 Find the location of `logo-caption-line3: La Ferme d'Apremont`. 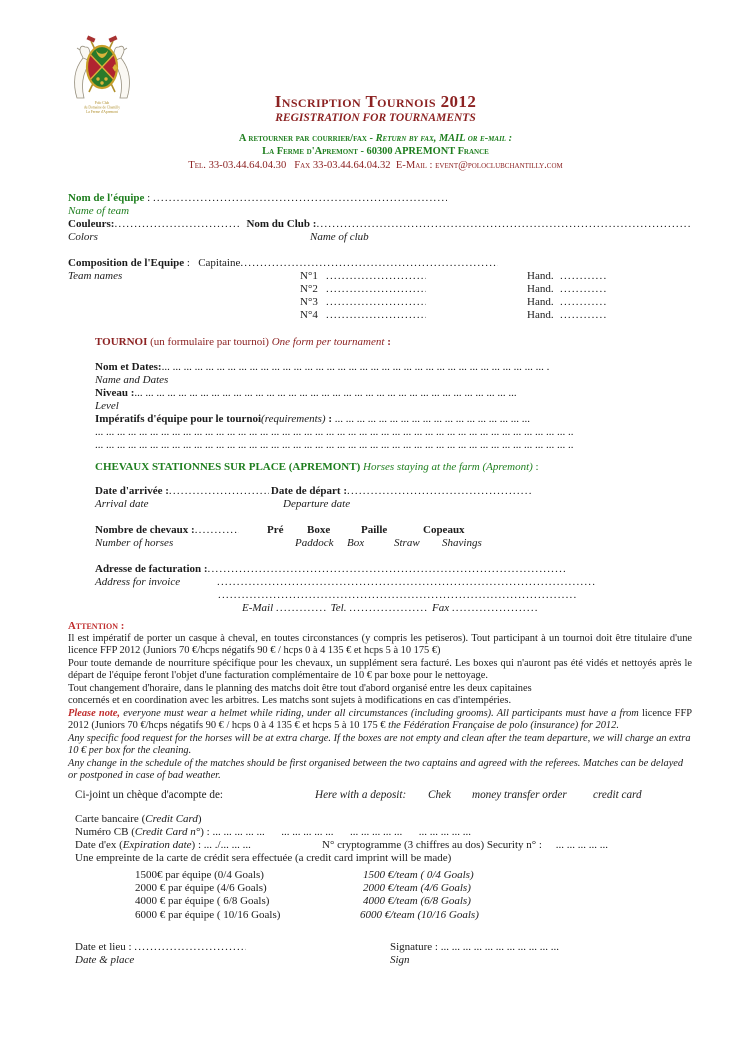

logo-caption-line3: La Ferme d'Apremont is located at coordinates (102, 112).